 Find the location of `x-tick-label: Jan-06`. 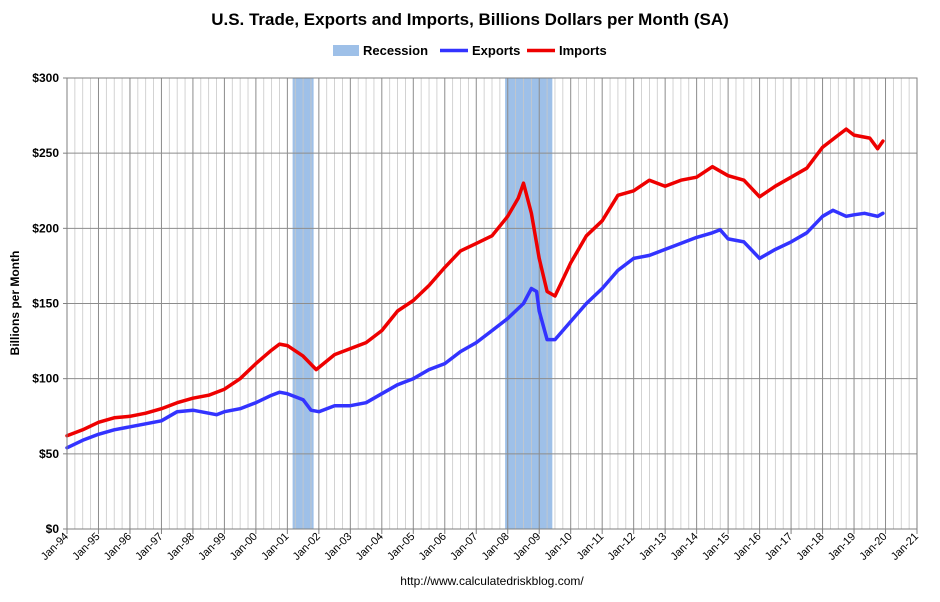

x-tick-label: Jan-06 is located at coordinates (433, 547).